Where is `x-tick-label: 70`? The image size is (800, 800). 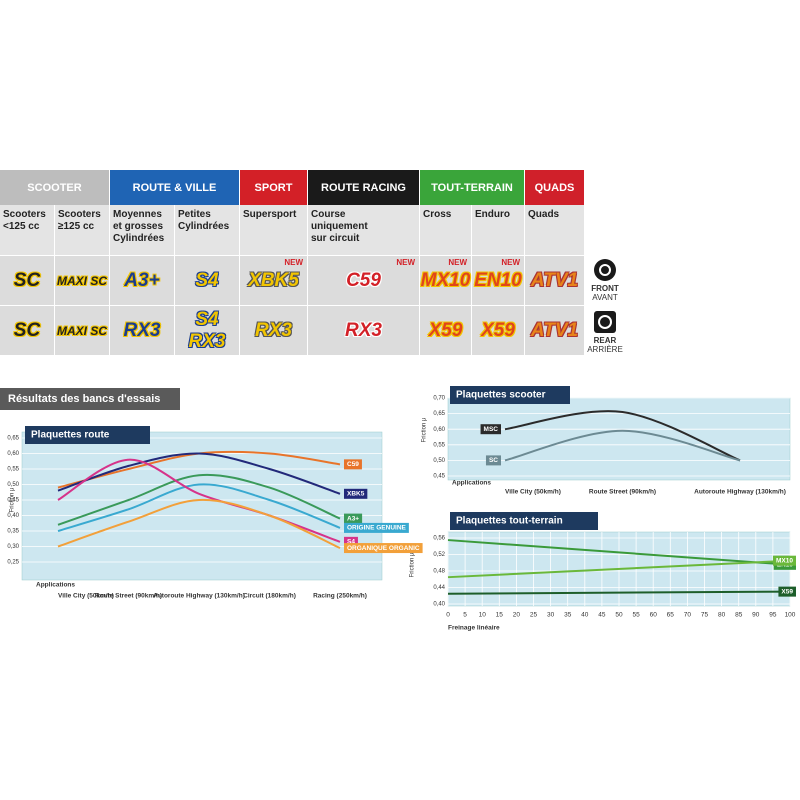 x-tick-label: 70 is located at coordinates (688, 615).